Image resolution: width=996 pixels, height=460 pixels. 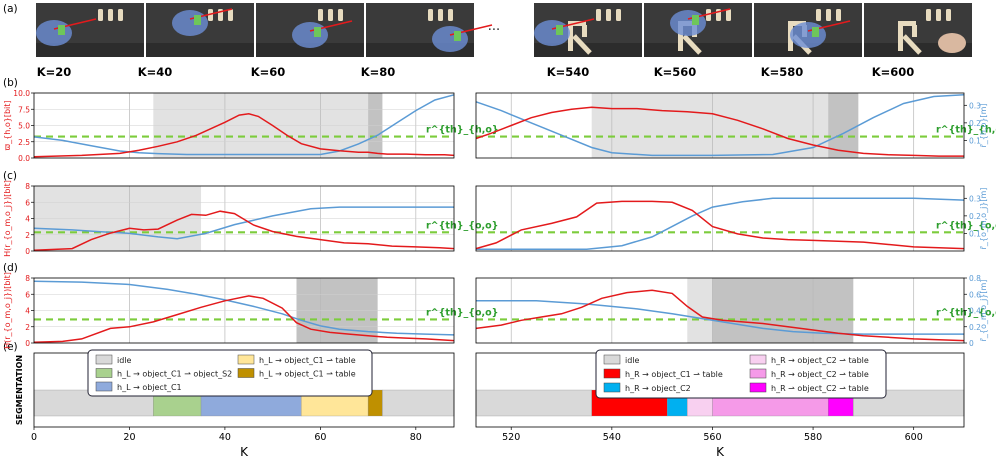 I want to click on y-axis-label: ϖ_{h,o}[bit], so click(x=7, y=125).